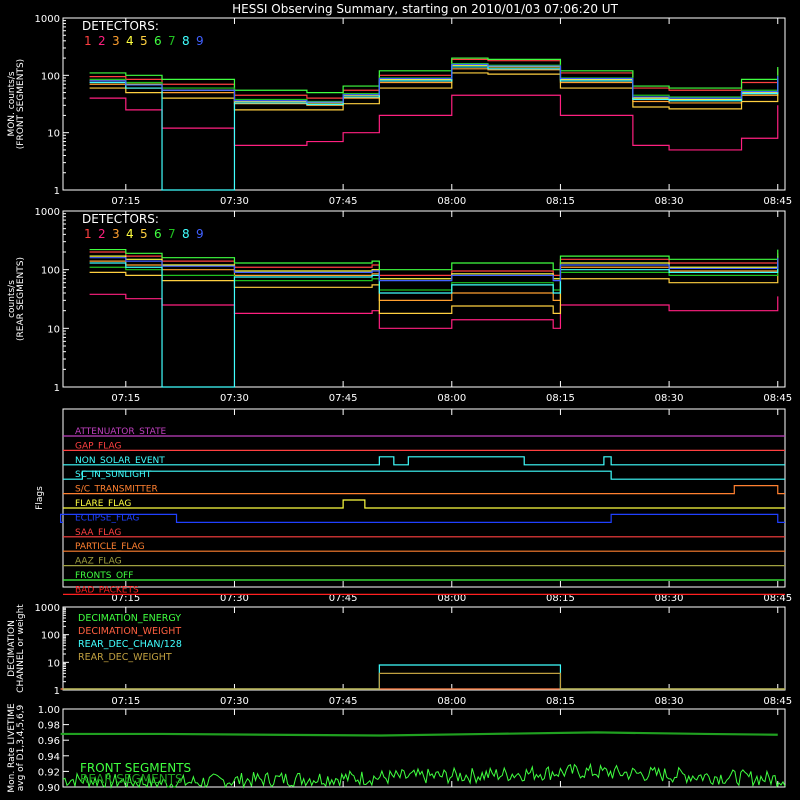 The height and width of the screenshot is (800, 800). What do you see at coordinates (422, 518) in the screenshot?
I see `flag-row: ECLIPSE_FLAG` at bounding box center [422, 518].